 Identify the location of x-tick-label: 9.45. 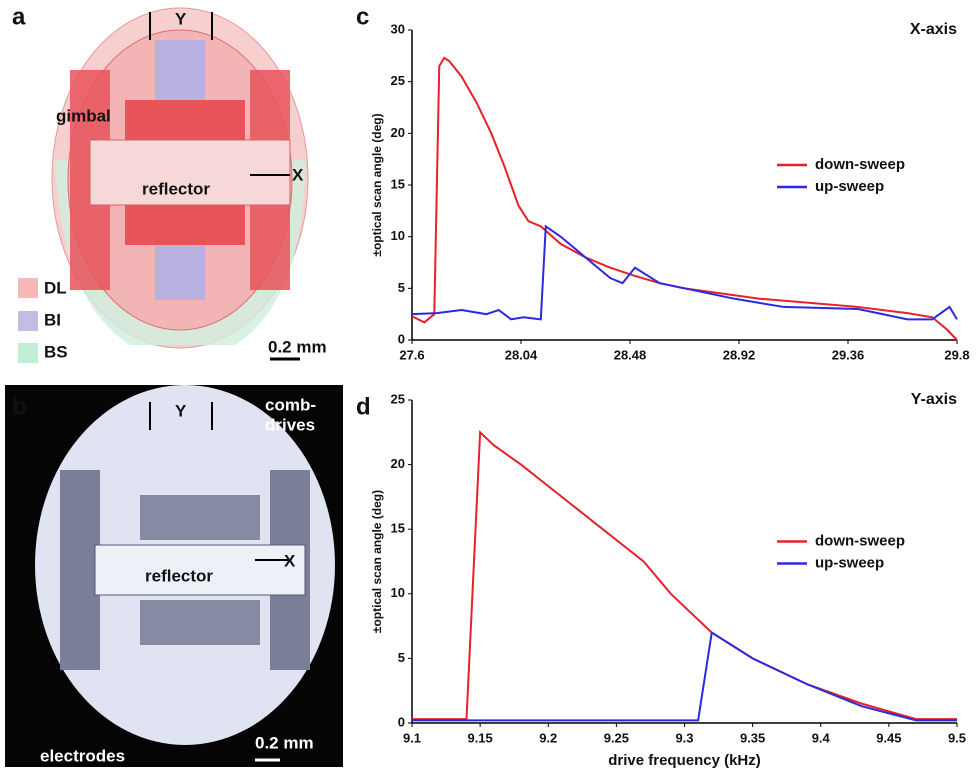
(888, 737).